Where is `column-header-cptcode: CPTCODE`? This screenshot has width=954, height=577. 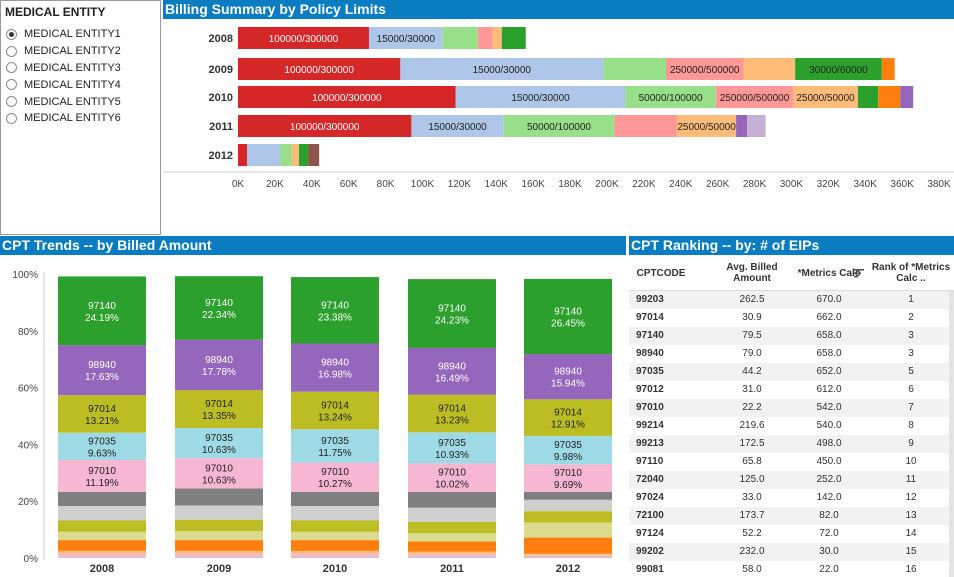
column-header-cptcode: CPTCODE is located at coordinates (661, 273).